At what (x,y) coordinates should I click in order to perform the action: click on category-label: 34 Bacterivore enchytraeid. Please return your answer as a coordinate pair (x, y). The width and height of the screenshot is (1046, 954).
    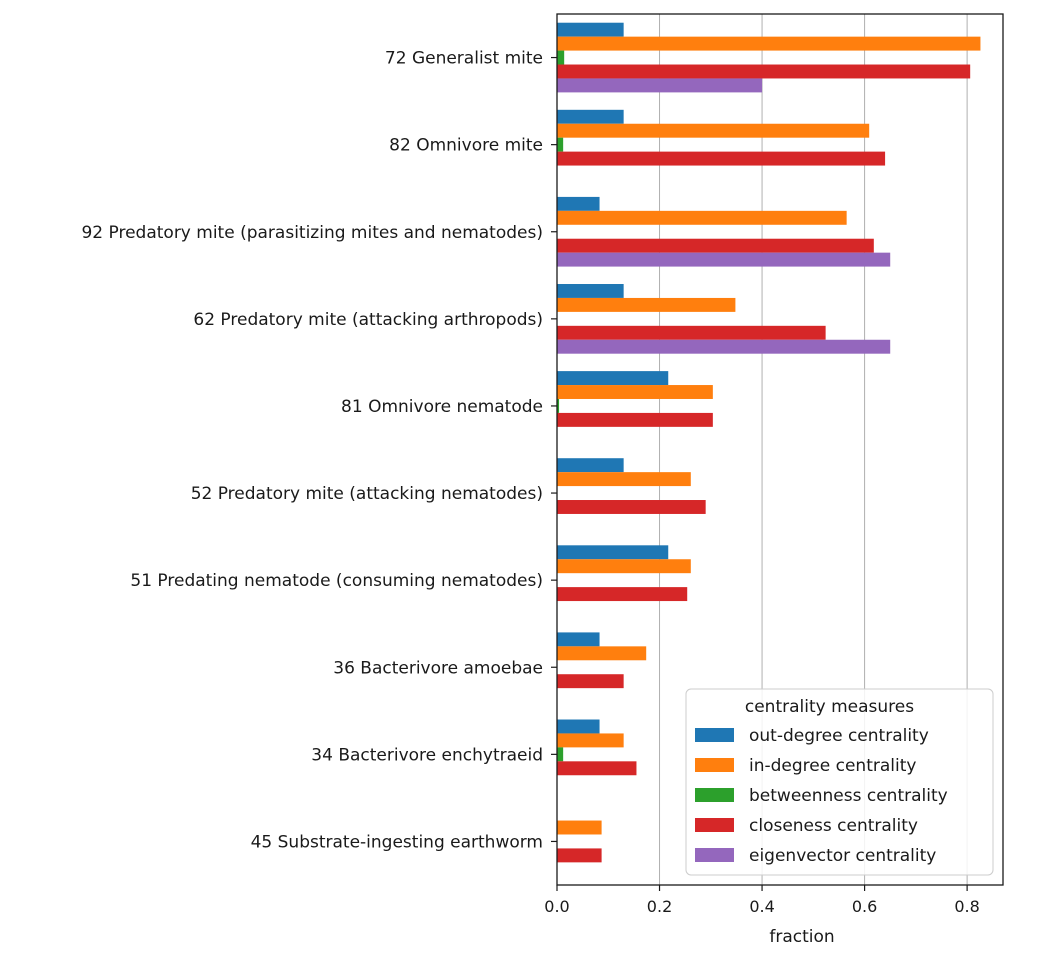
    Looking at the image, I should click on (427, 755).